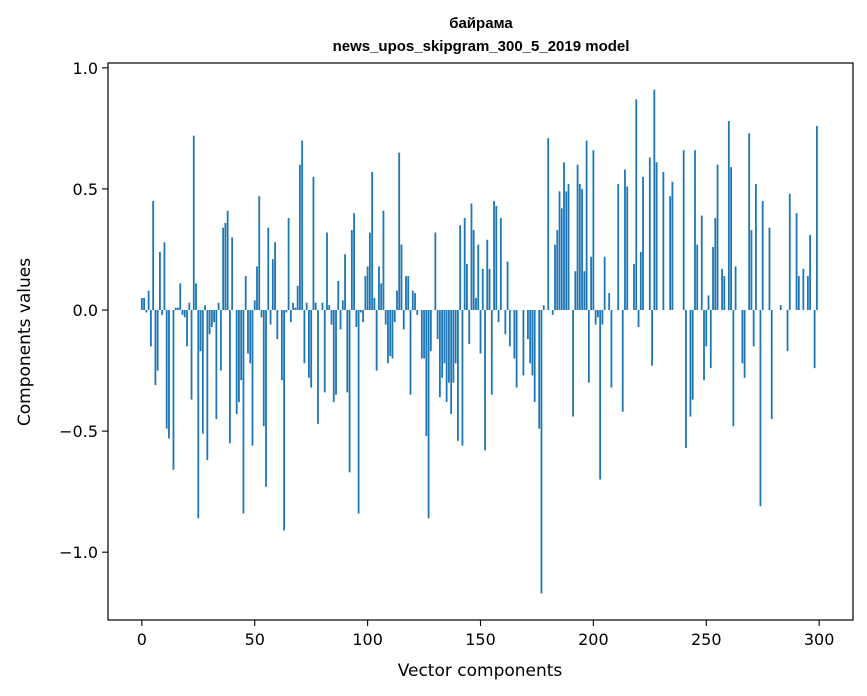 This screenshot has width=867, height=696. What do you see at coordinates (706, 639) in the screenshot?
I see `x-tick-label: 250` at bounding box center [706, 639].